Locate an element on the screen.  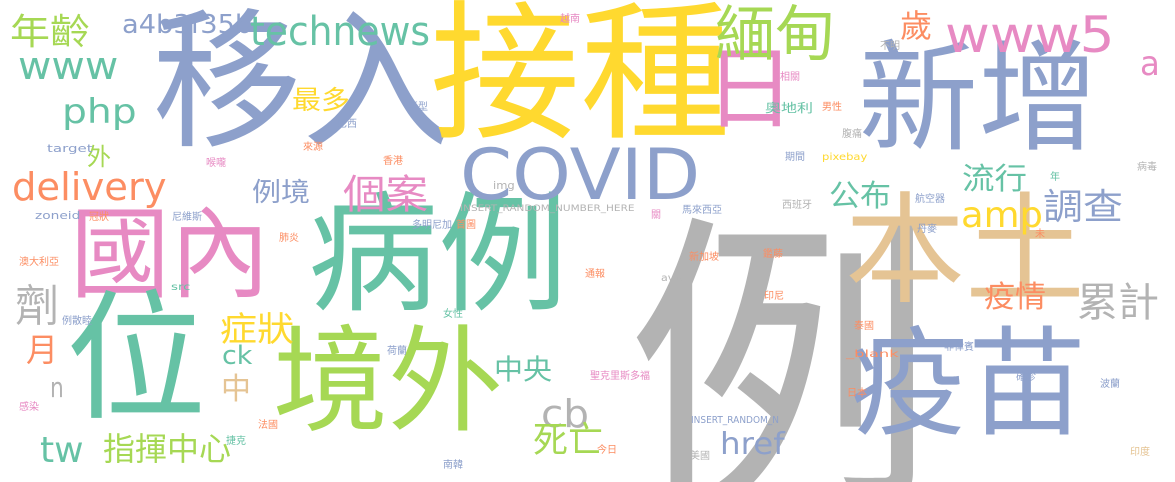
word-90: 感染 is located at coordinates (29, 407).